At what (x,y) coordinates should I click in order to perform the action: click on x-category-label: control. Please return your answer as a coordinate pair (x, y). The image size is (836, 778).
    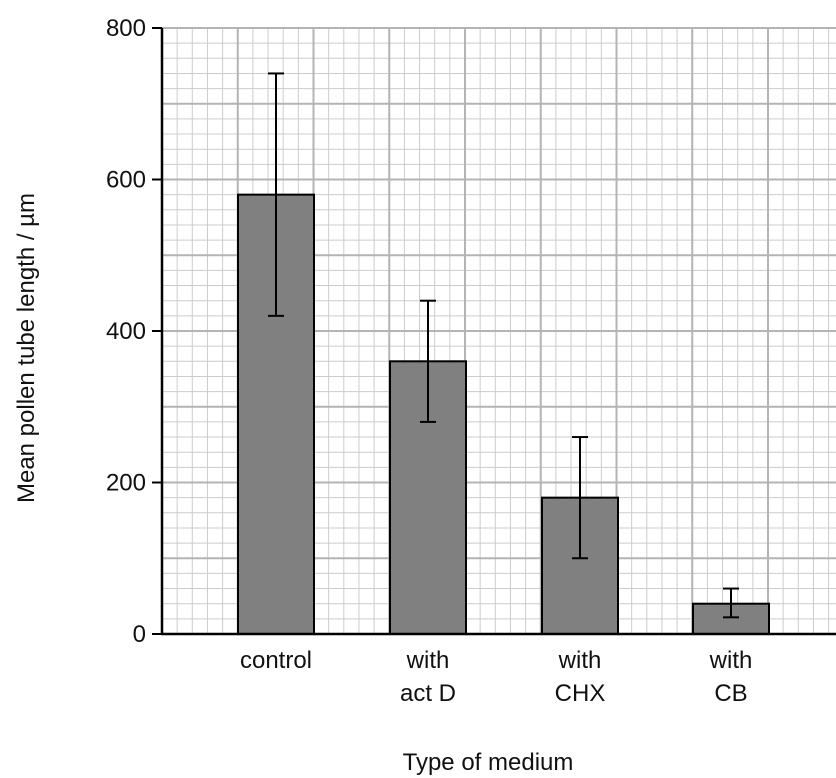
    Looking at the image, I should click on (276, 660).